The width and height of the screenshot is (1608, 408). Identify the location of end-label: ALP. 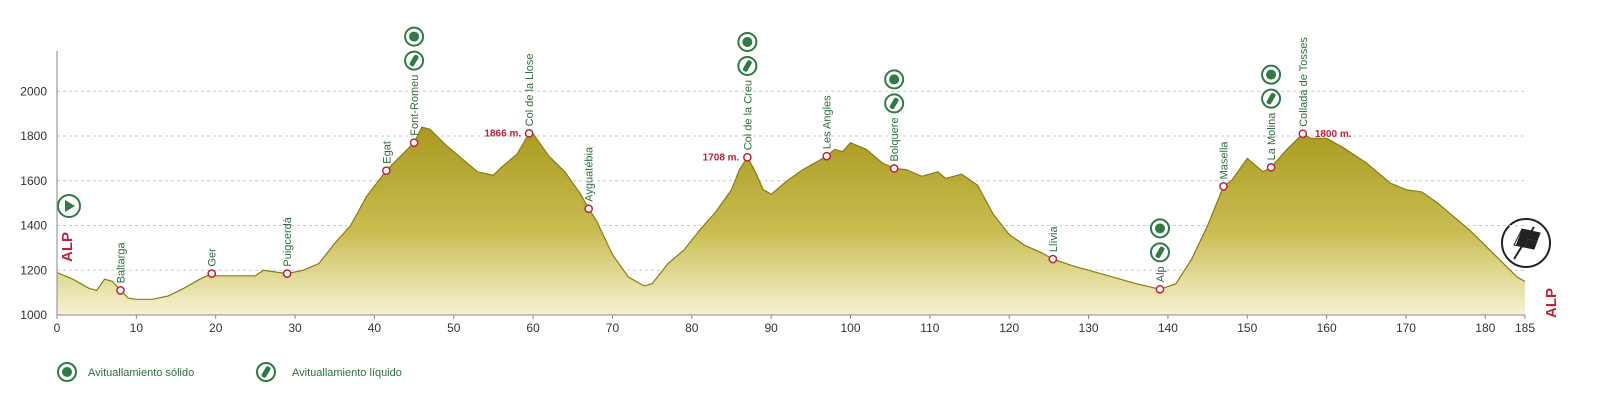
(1551, 303).